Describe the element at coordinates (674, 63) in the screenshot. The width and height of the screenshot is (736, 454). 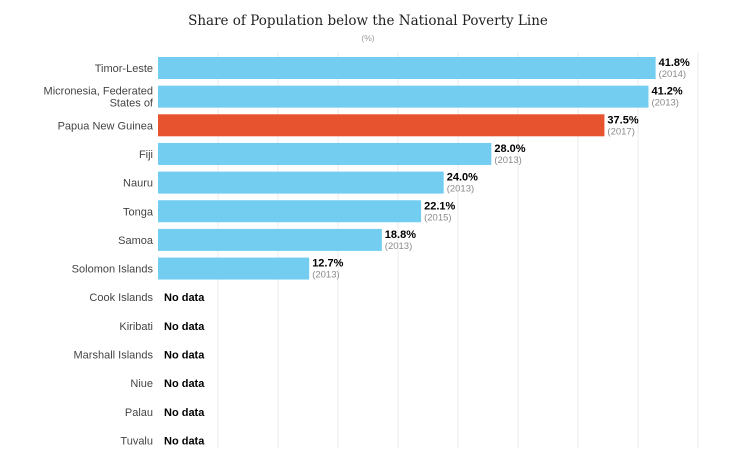
I see `value-label: 41.8%` at that location.